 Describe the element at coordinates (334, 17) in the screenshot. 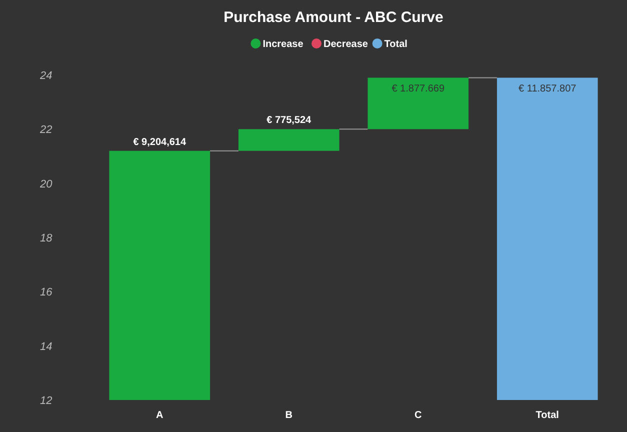

I see `chart-title: Purchase Amount - ABC Curve` at that location.